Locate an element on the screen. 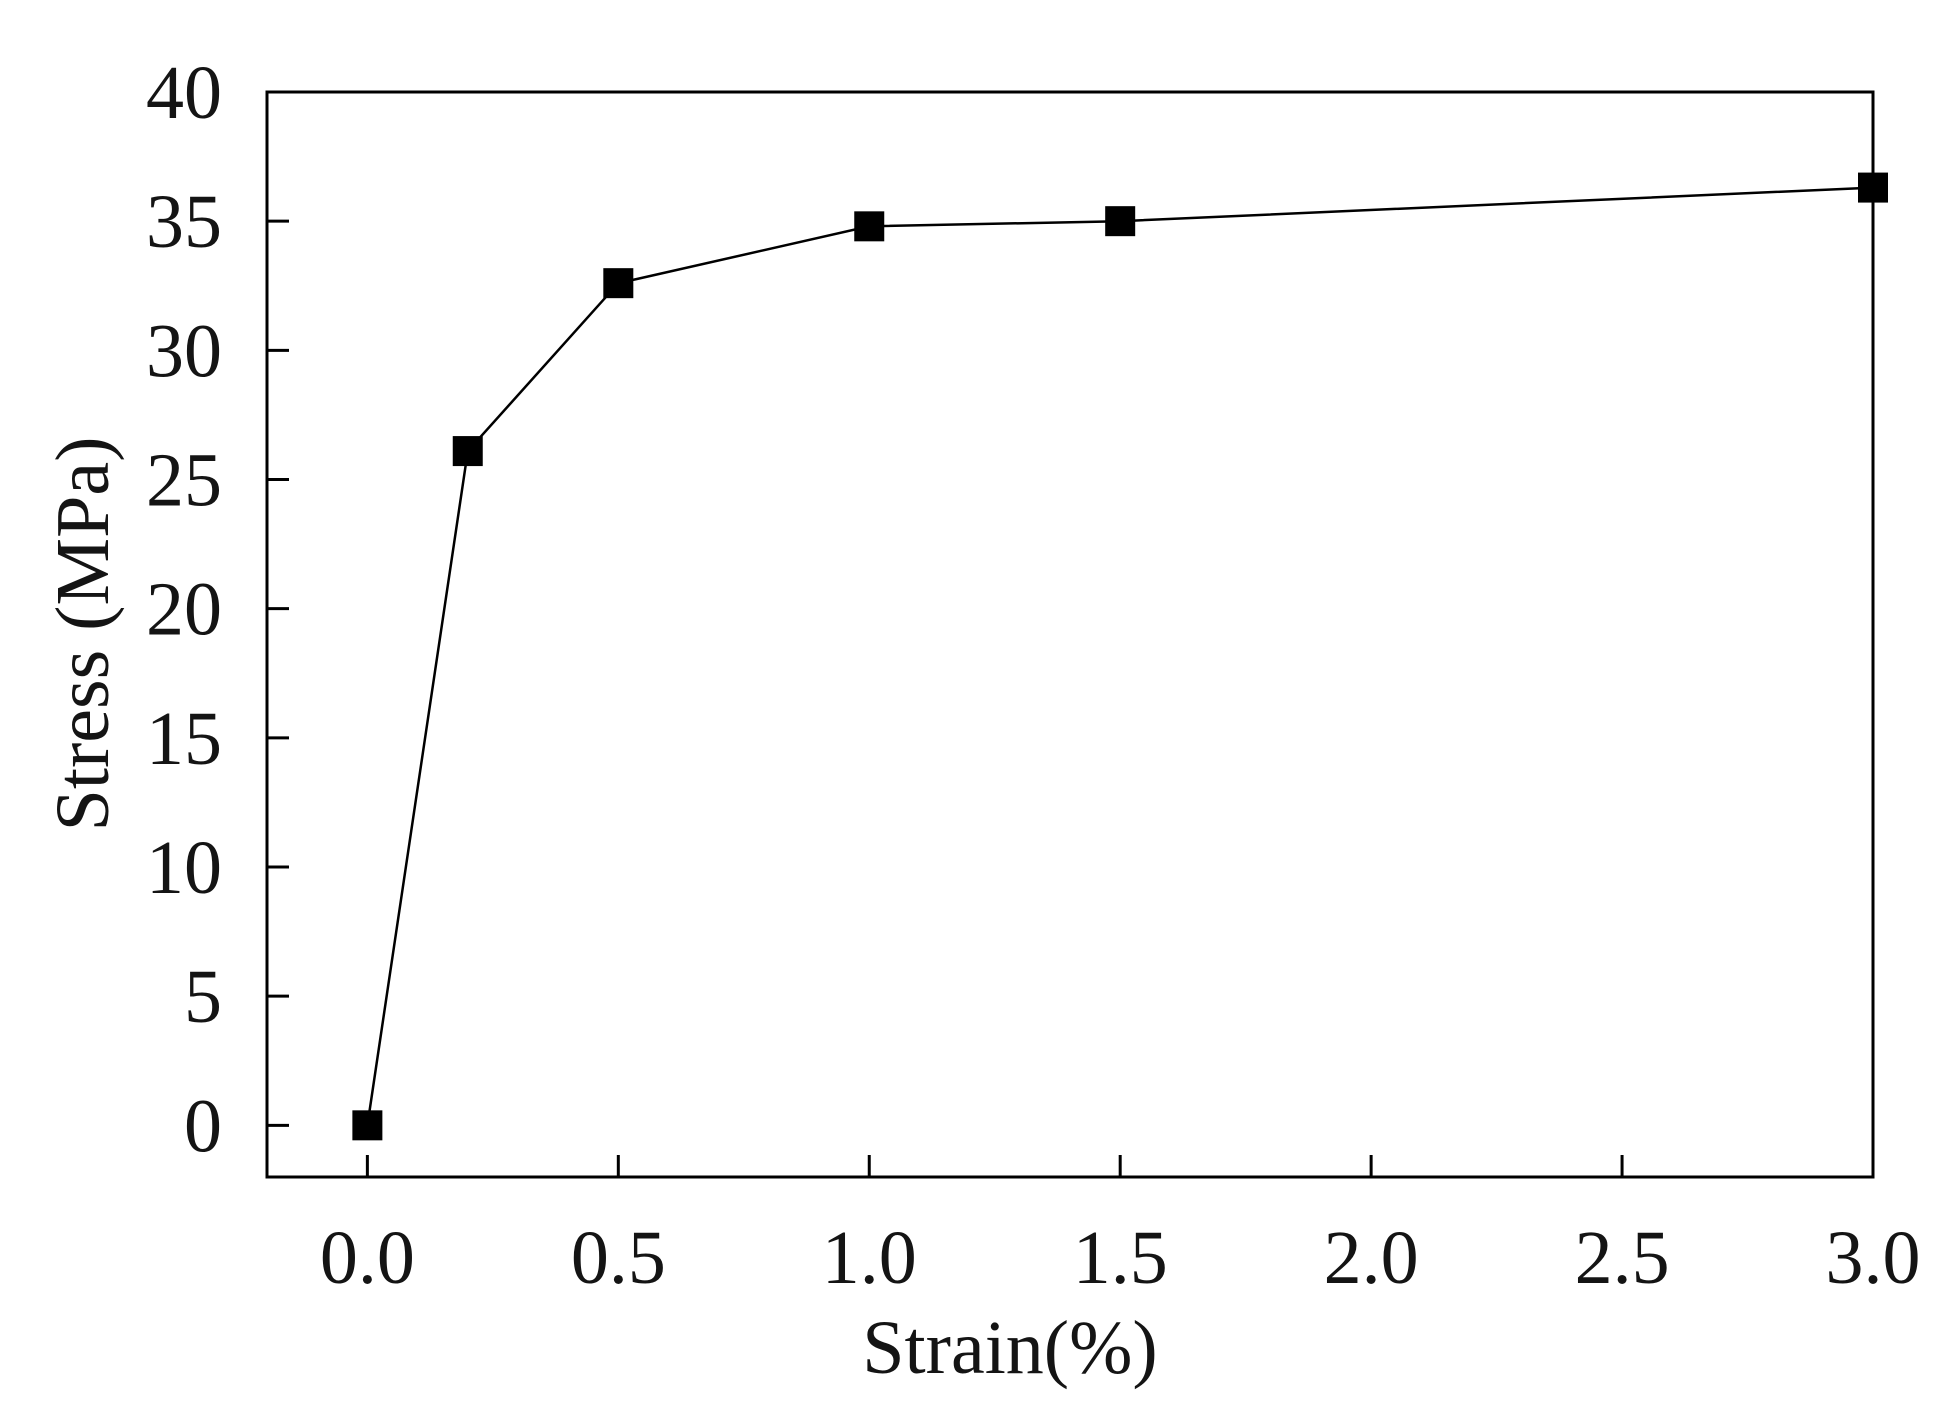 The height and width of the screenshot is (1407, 1959). x-tick-label: 0.0 is located at coordinates (367, 1258).